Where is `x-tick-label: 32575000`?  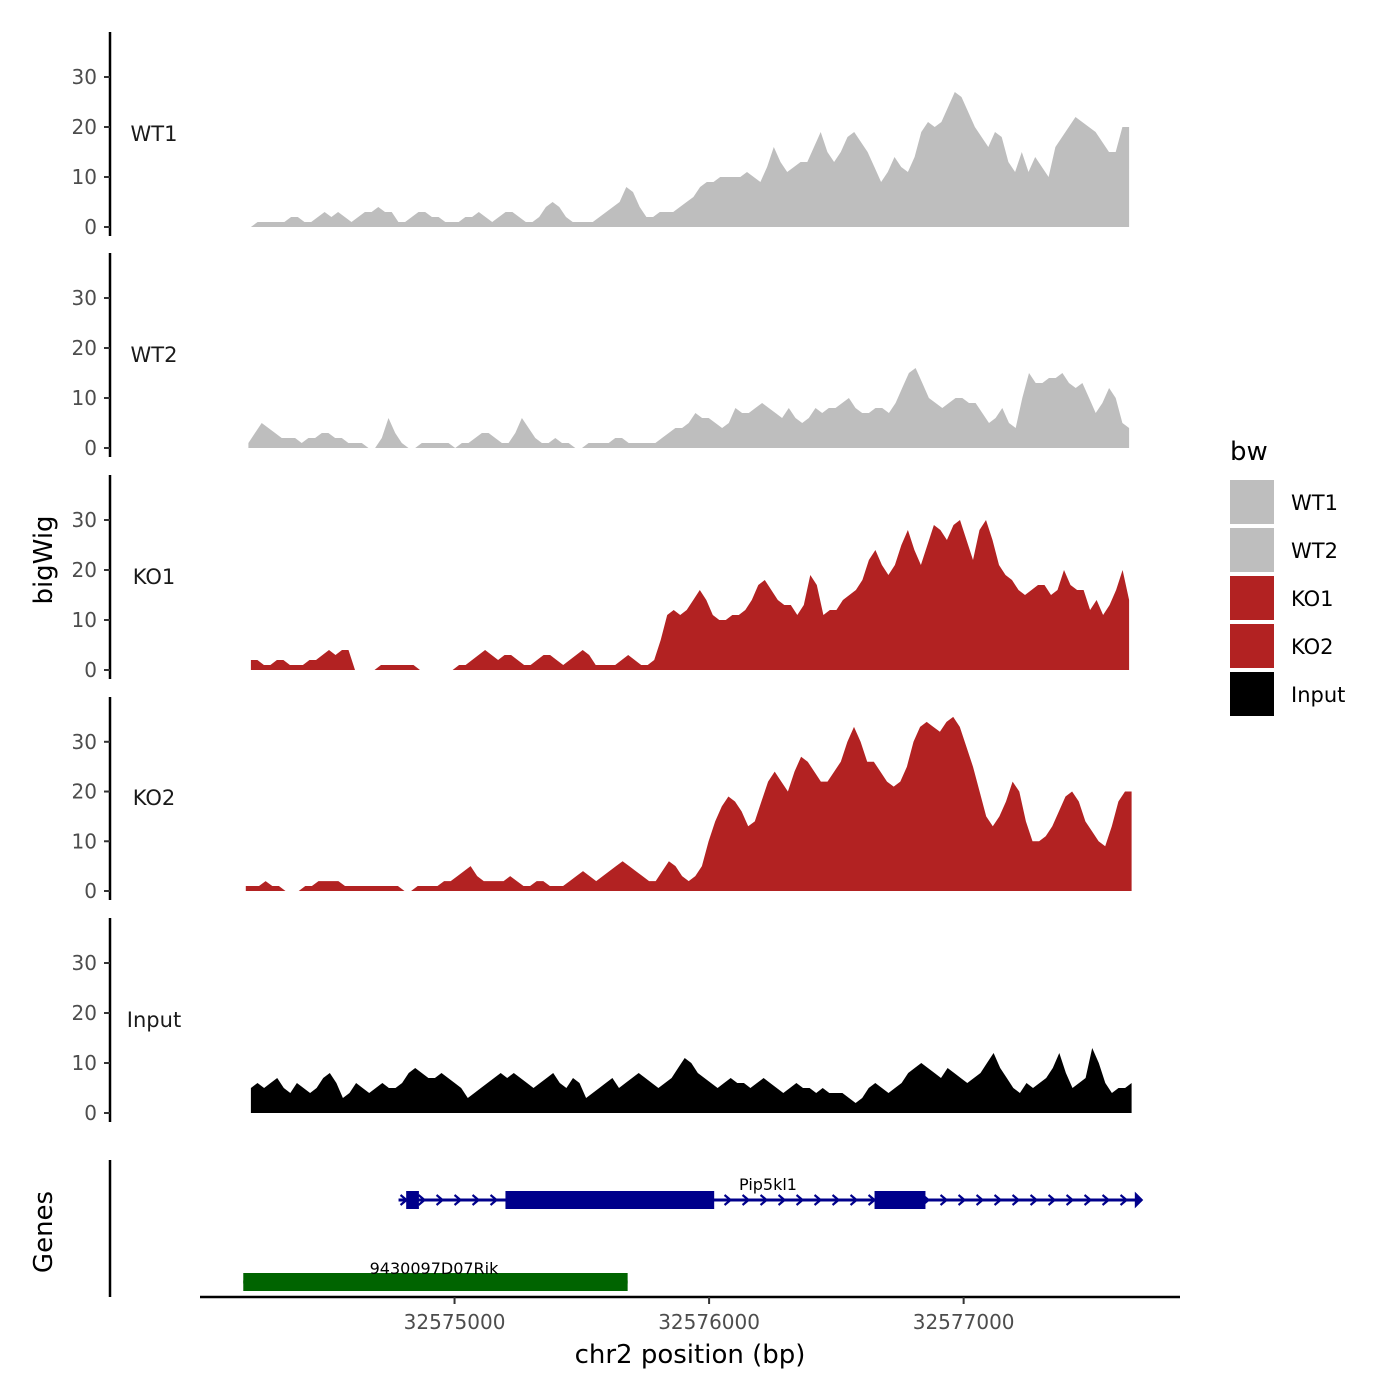 x-tick-label: 32575000 is located at coordinates (455, 1322).